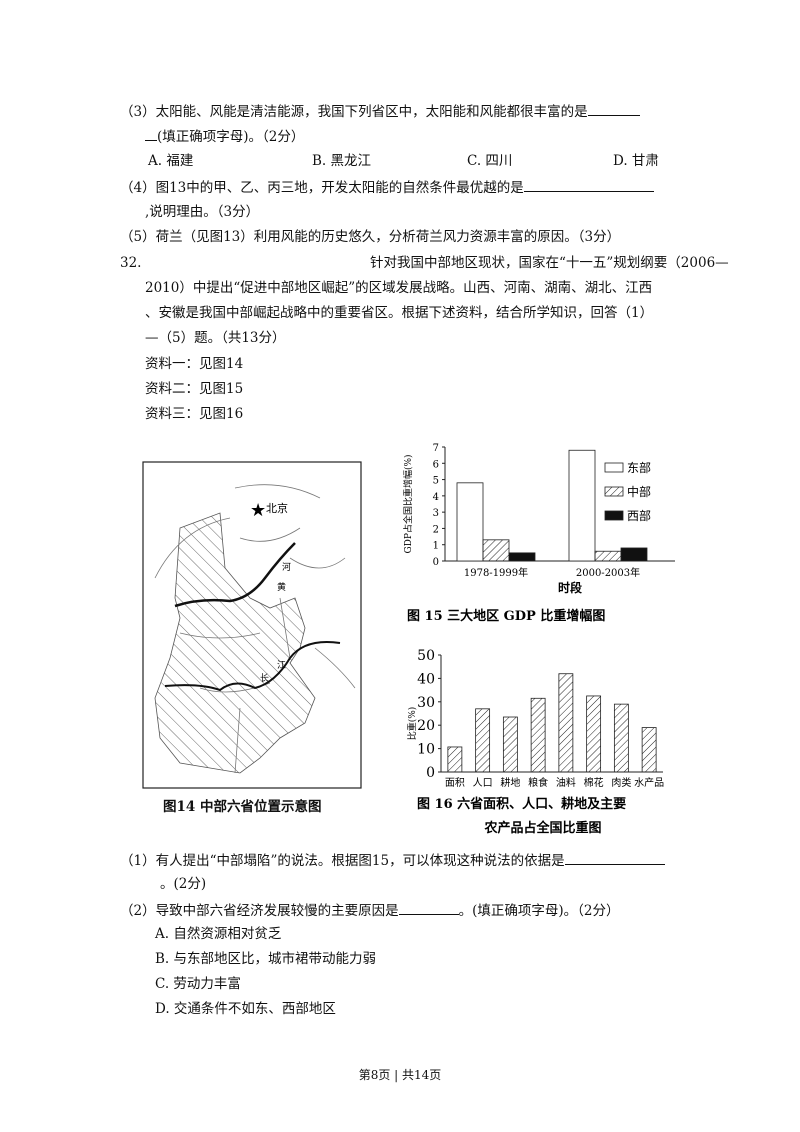  I want to click on x-axis-label: 时段, so click(570, 587).